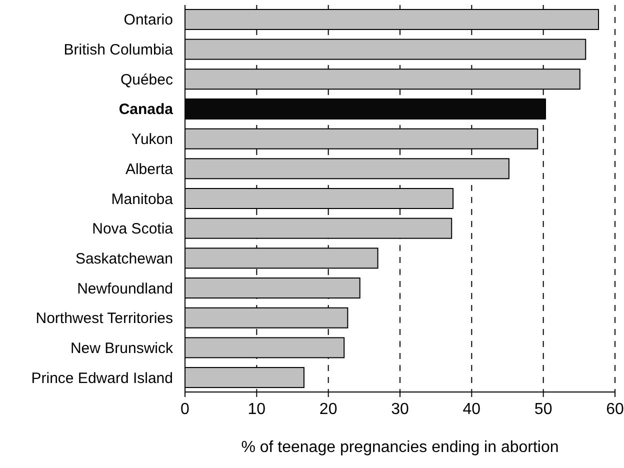 This screenshot has width=624, height=468. I want to click on y-tick-label: Nova Scotia, so click(133, 229).